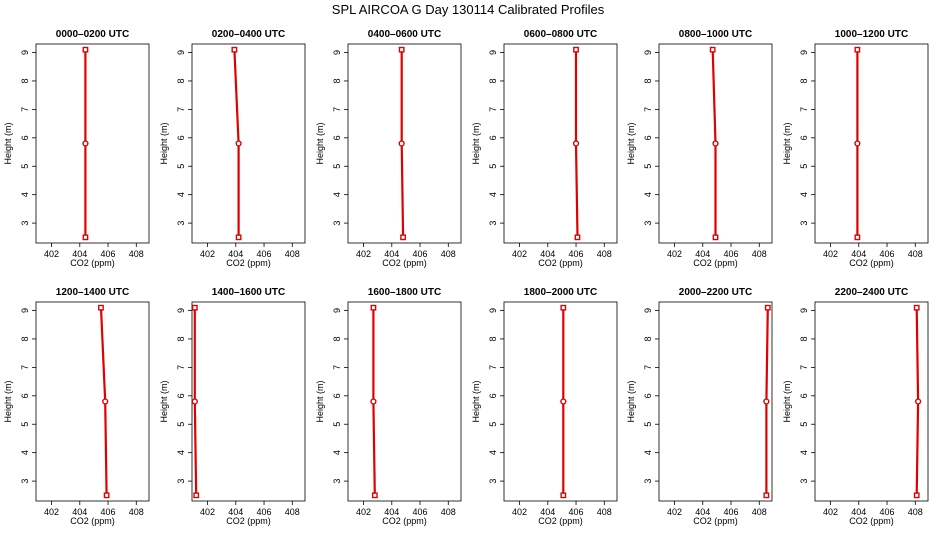 This screenshot has width=936, height=540. I want to click on panel-title: 0600–0800 UTC, so click(560, 34).